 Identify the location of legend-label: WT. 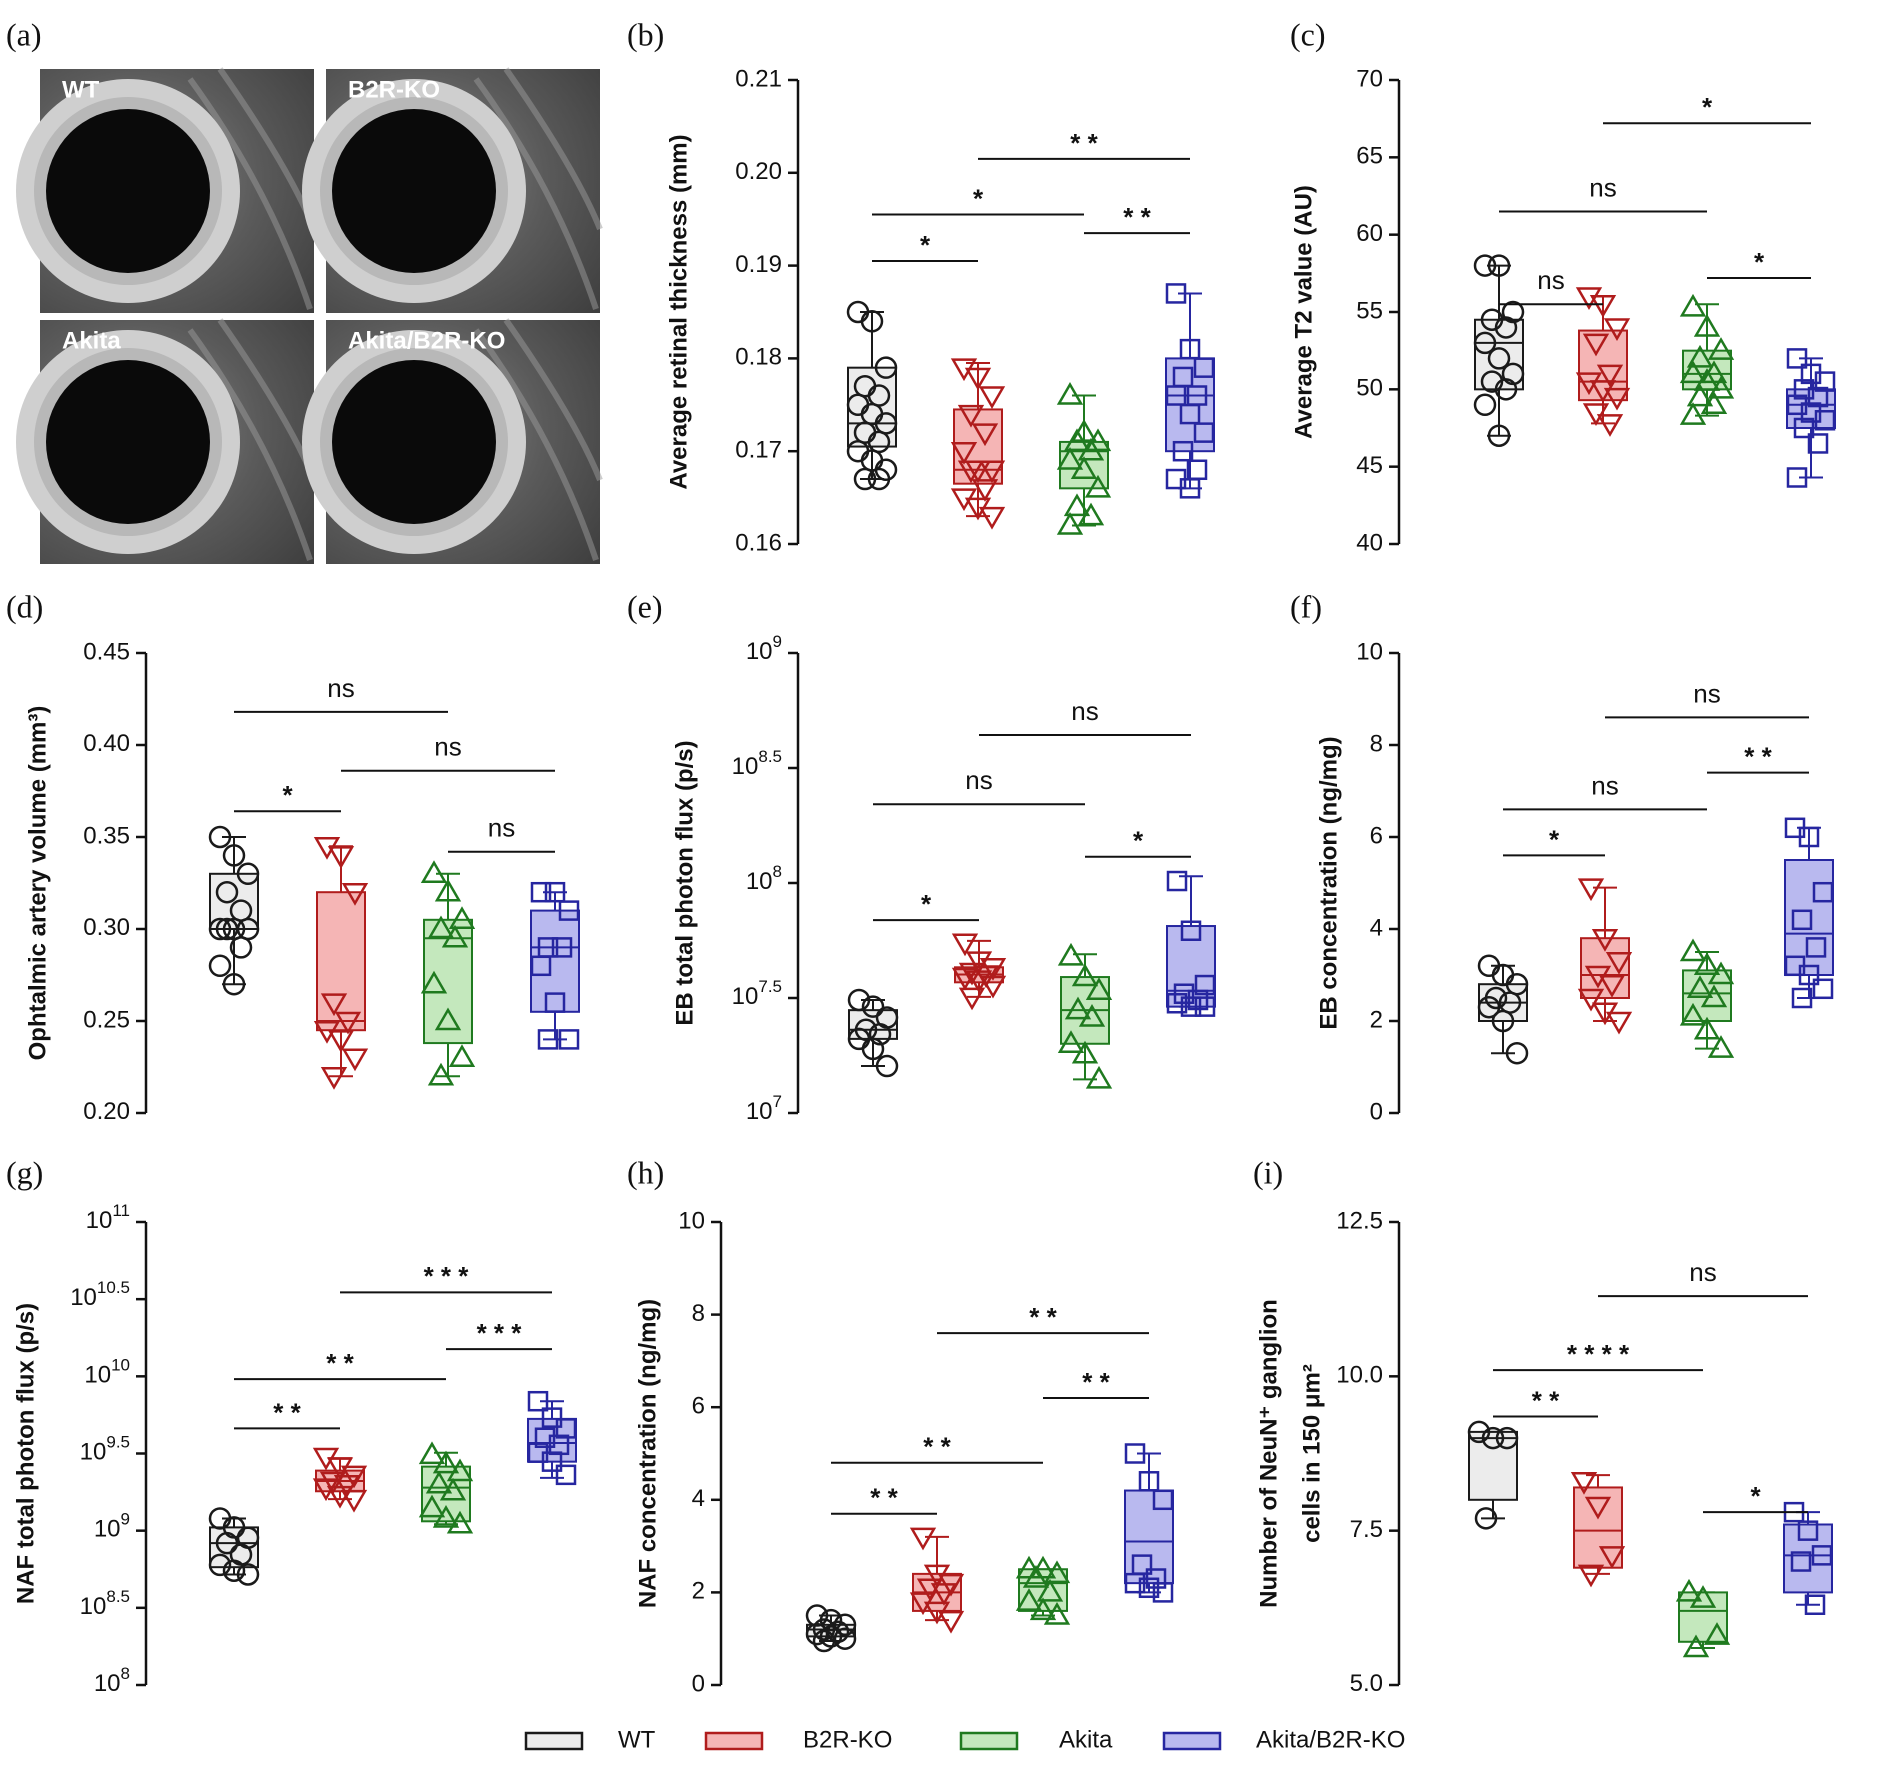
(637, 1739).